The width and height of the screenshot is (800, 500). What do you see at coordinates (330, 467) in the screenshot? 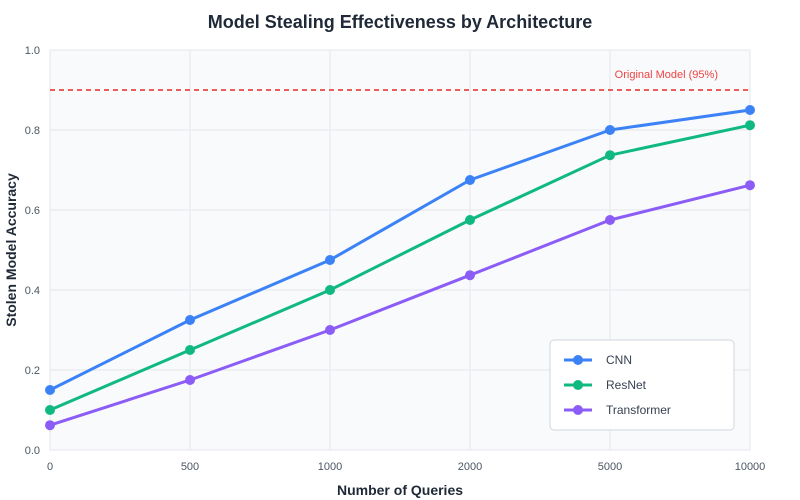
I see `x-tick-label: 1000` at bounding box center [330, 467].